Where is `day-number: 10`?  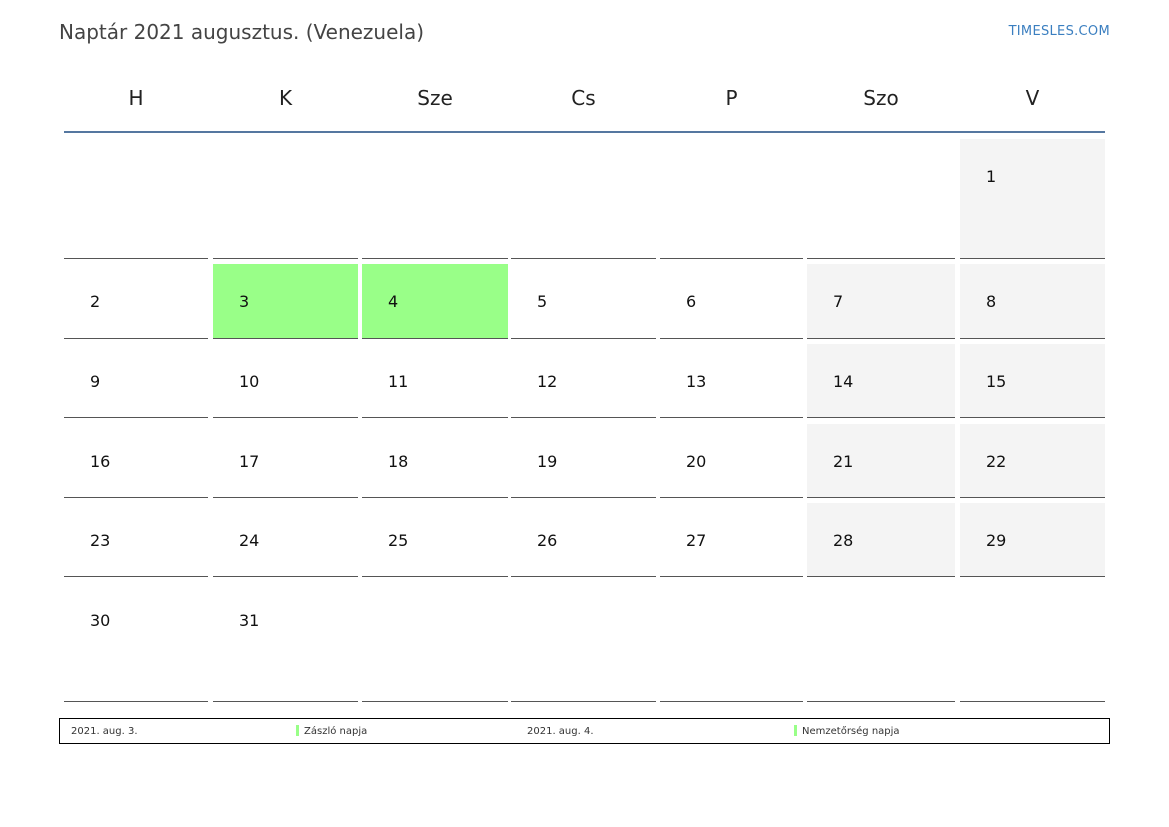 day-number: 10 is located at coordinates (249, 381).